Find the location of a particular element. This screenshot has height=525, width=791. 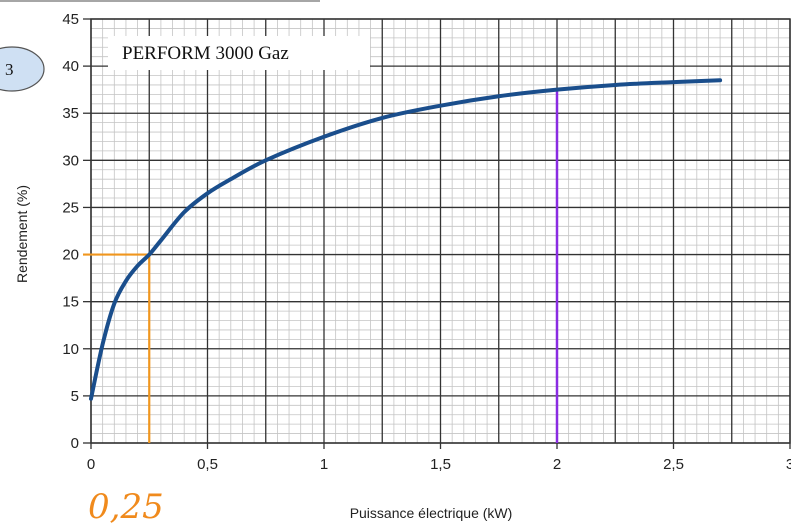

y-tick-label: 25 is located at coordinates (70, 207).